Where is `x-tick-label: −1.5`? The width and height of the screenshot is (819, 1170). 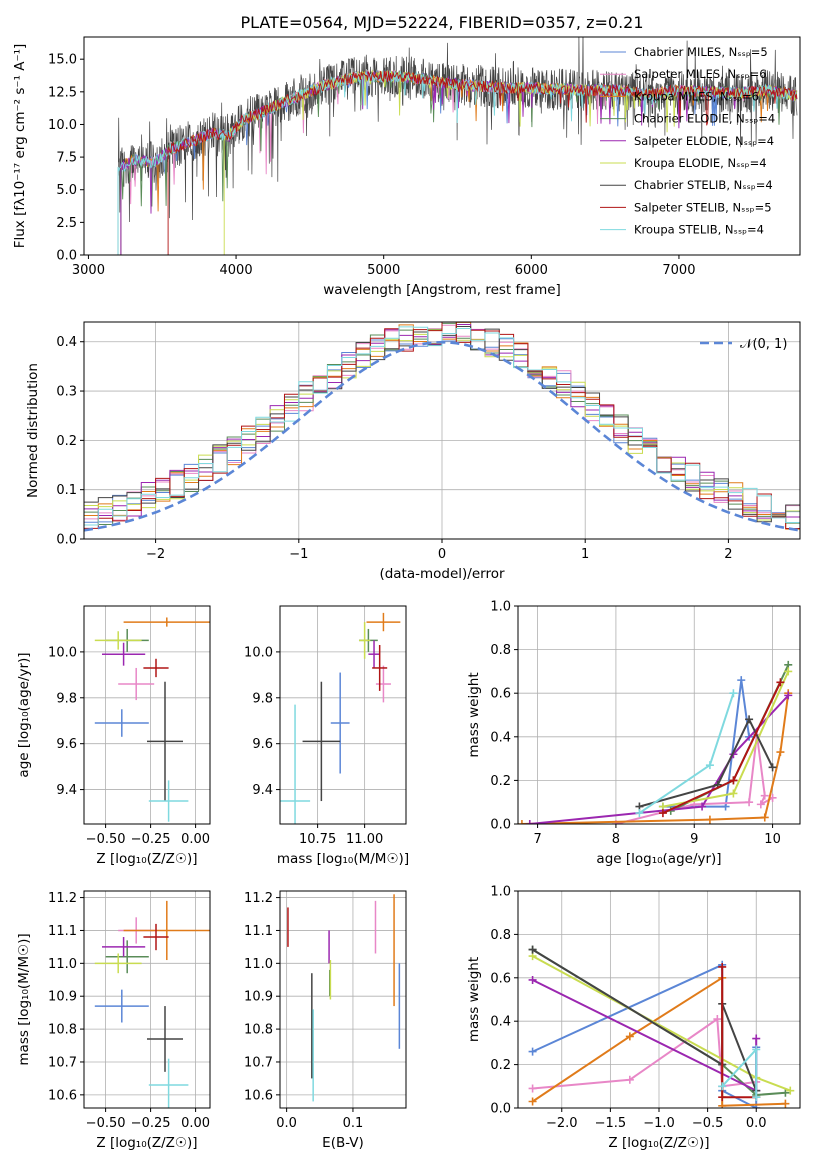 x-tick-label: −1.5 is located at coordinates (611, 1123).